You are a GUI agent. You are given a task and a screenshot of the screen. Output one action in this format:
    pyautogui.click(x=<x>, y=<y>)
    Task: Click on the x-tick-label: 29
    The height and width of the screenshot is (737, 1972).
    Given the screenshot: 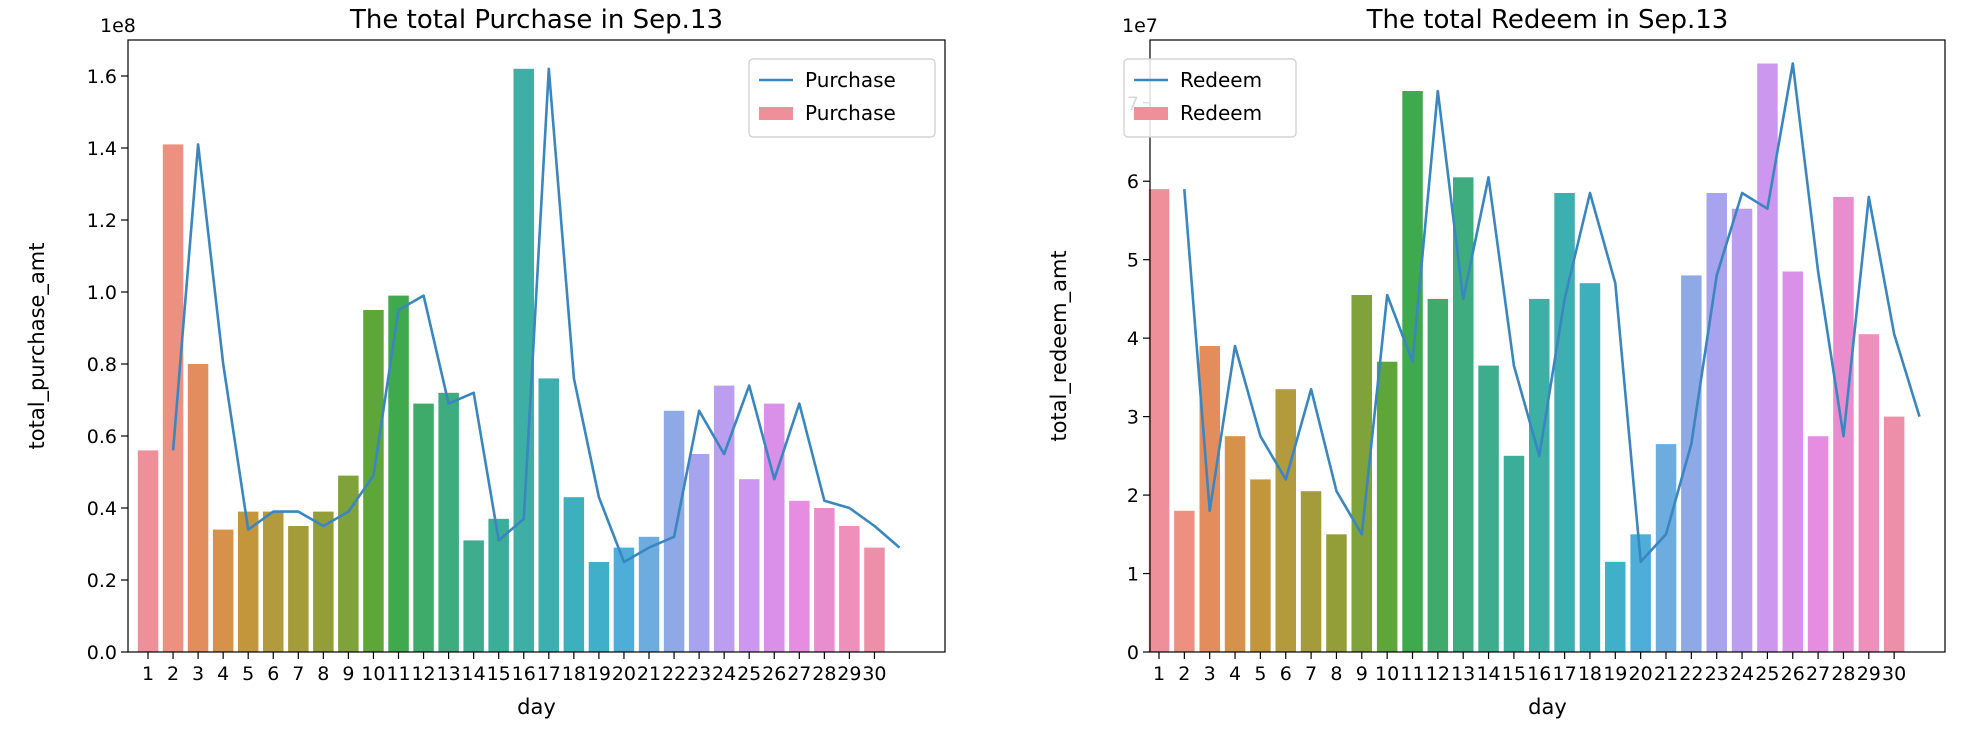 What is the action you would take?
    pyautogui.click(x=849, y=674)
    